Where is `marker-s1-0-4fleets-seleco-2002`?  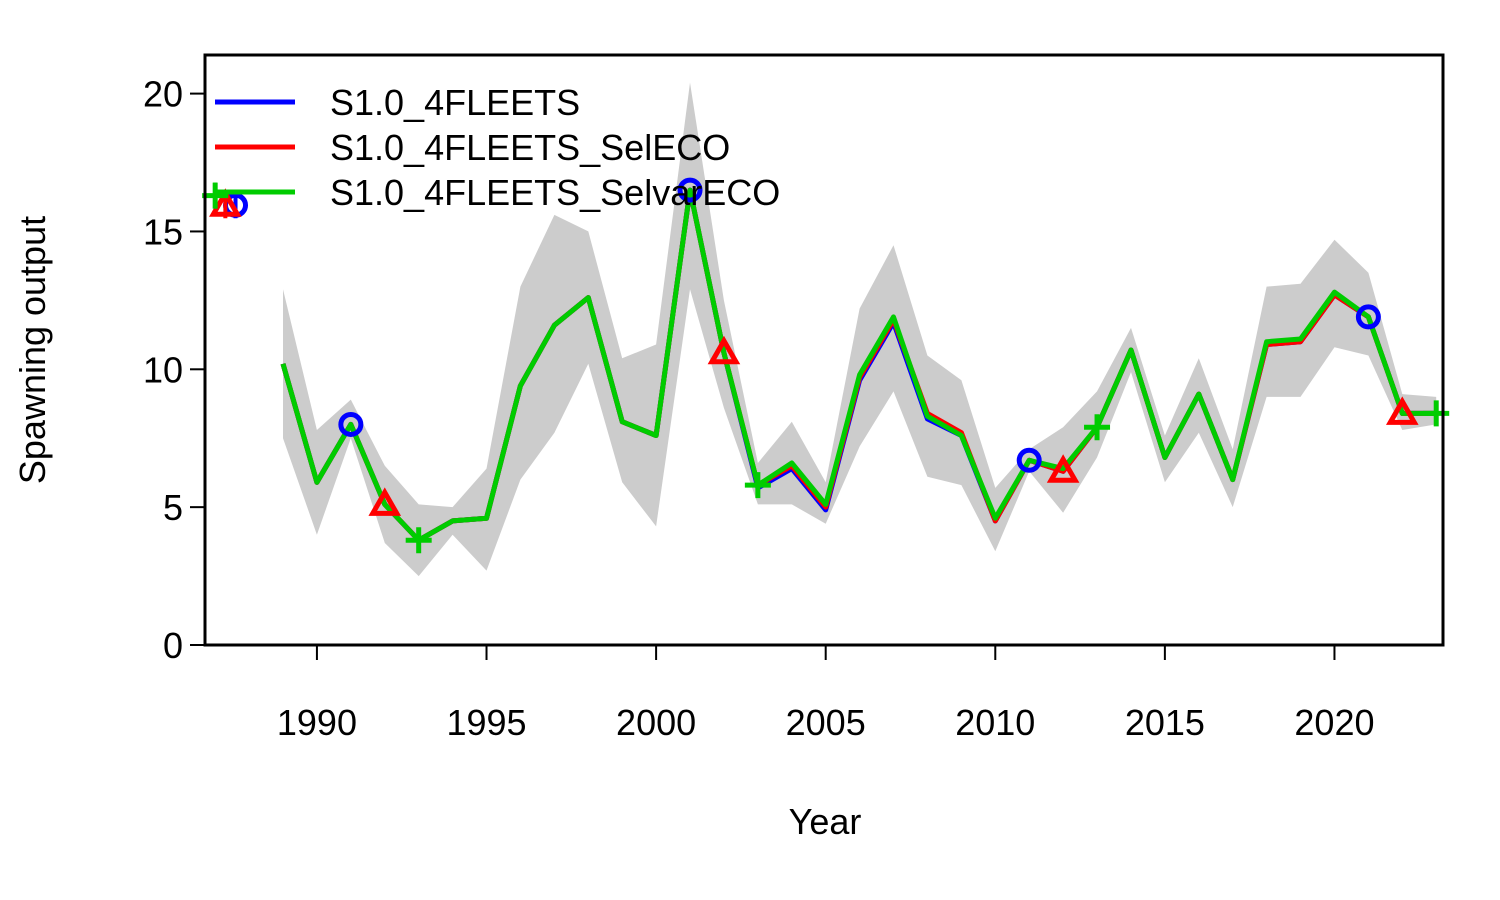
marker-s1-0-4fleets-seleco-2002 is located at coordinates (724, 350).